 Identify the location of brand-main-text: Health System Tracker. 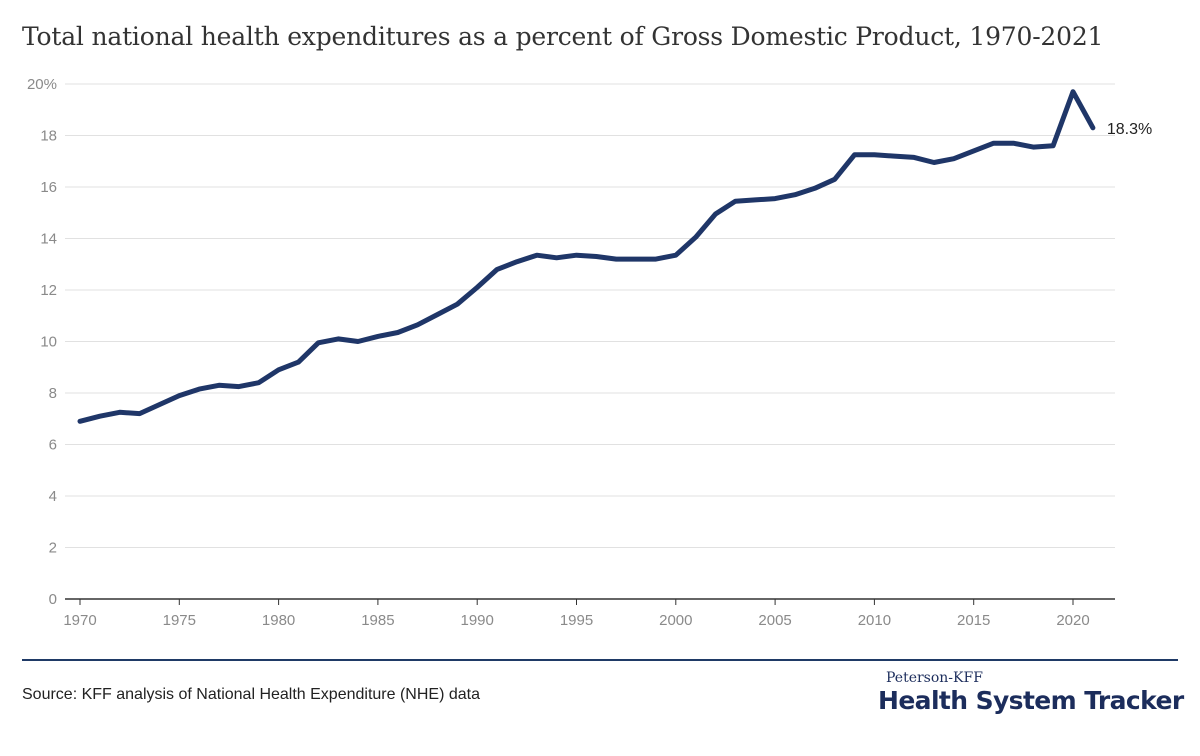
(1031, 700).